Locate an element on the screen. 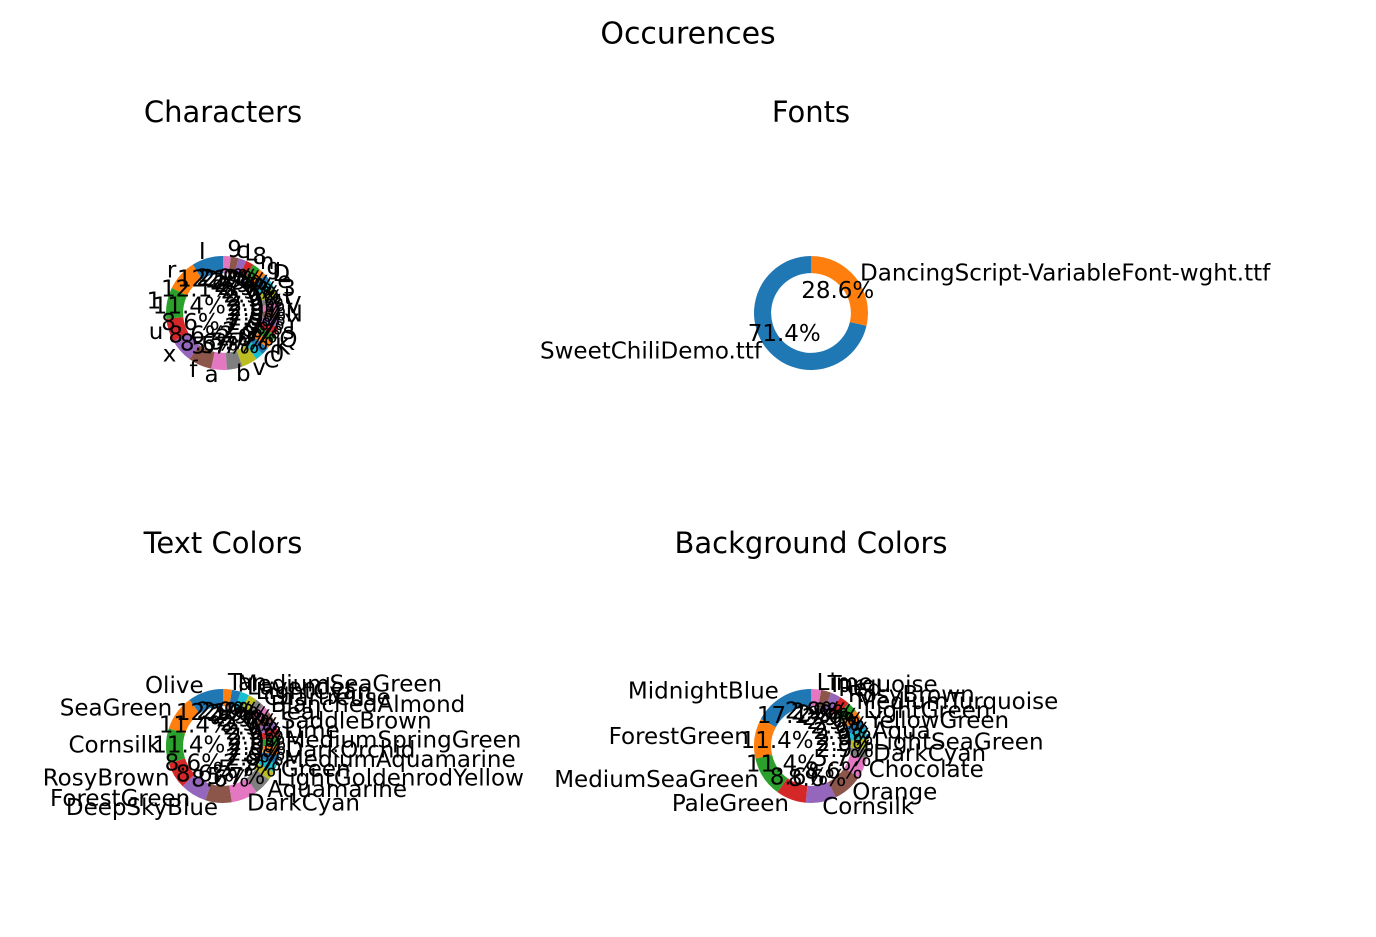  pie-percent-mediumturquoise: 2.9% is located at coordinates (836, 722).